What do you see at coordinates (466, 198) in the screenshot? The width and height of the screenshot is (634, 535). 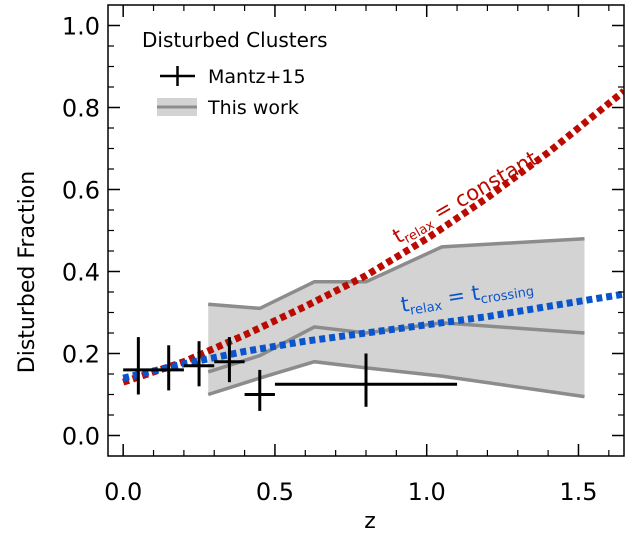 I see `annotation-relax-constant: trelax = constant` at bounding box center [466, 198].